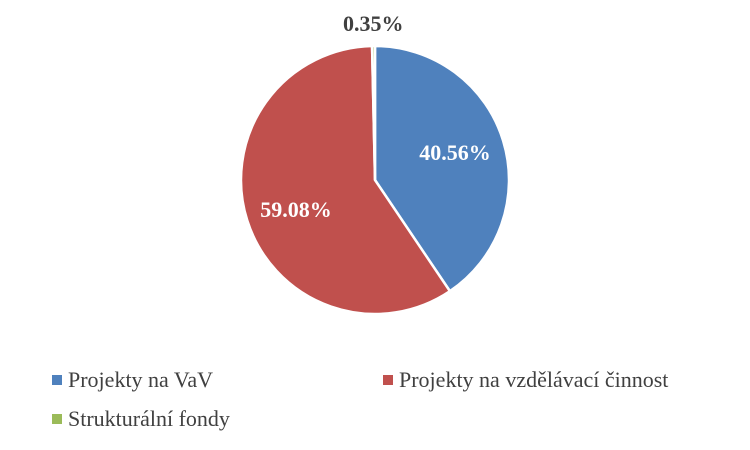  I want to click on pie-data-labels: 40.56% 59.08% 0.35%, so click(375, 116).